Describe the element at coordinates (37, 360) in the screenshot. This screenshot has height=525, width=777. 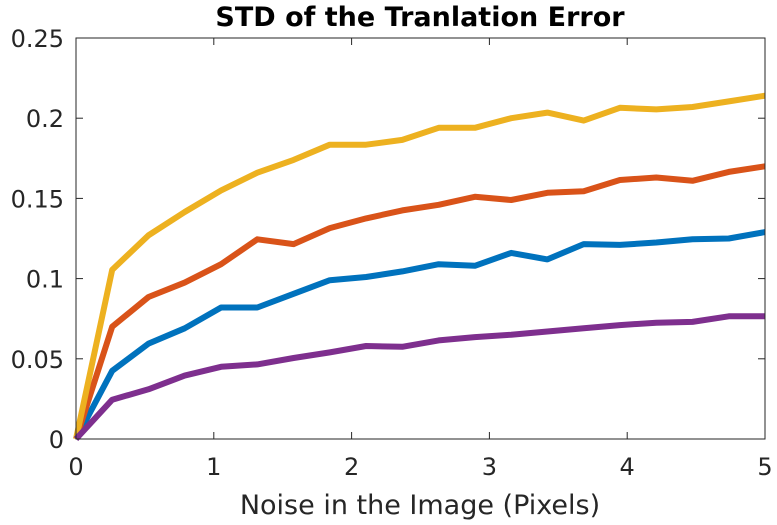
I see `y-tick-label-1: 0.05` at that location.